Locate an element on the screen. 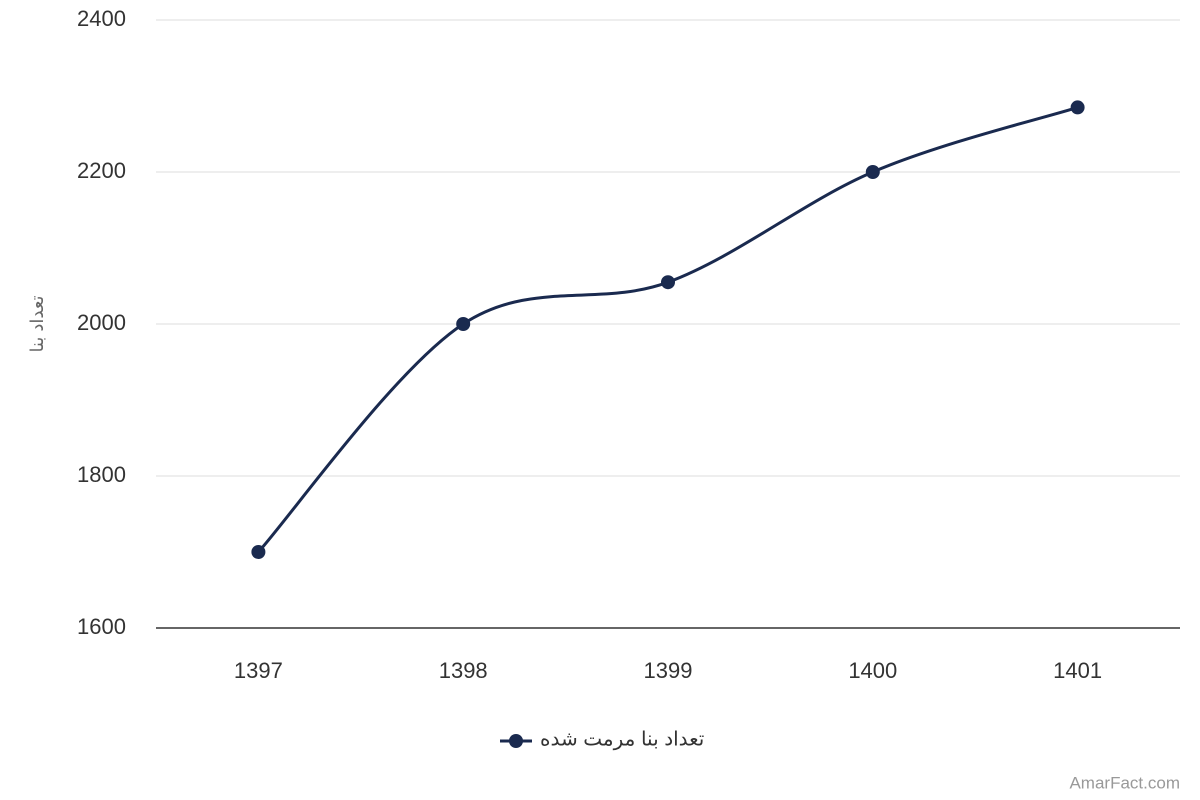 This screenshot has height=800, width=1200. y-tick-label: 2400 is located at coordinates (101, 18).